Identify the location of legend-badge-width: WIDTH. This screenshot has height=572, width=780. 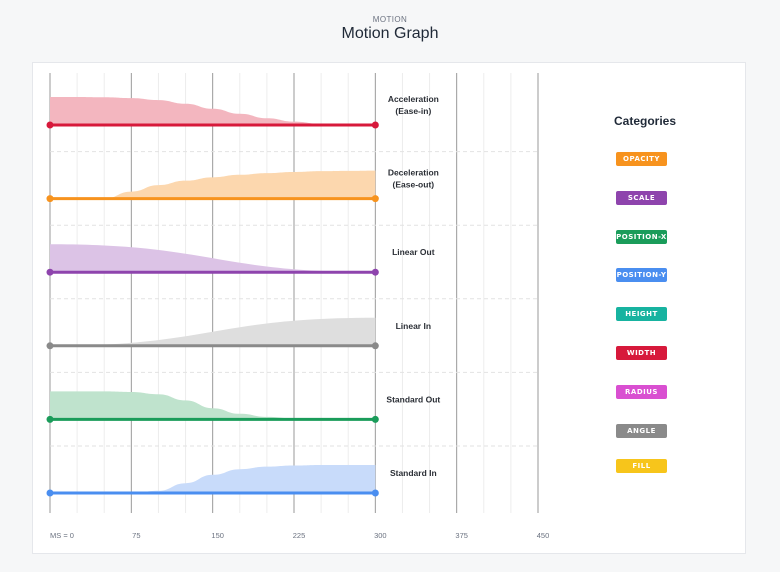
(641, 353).